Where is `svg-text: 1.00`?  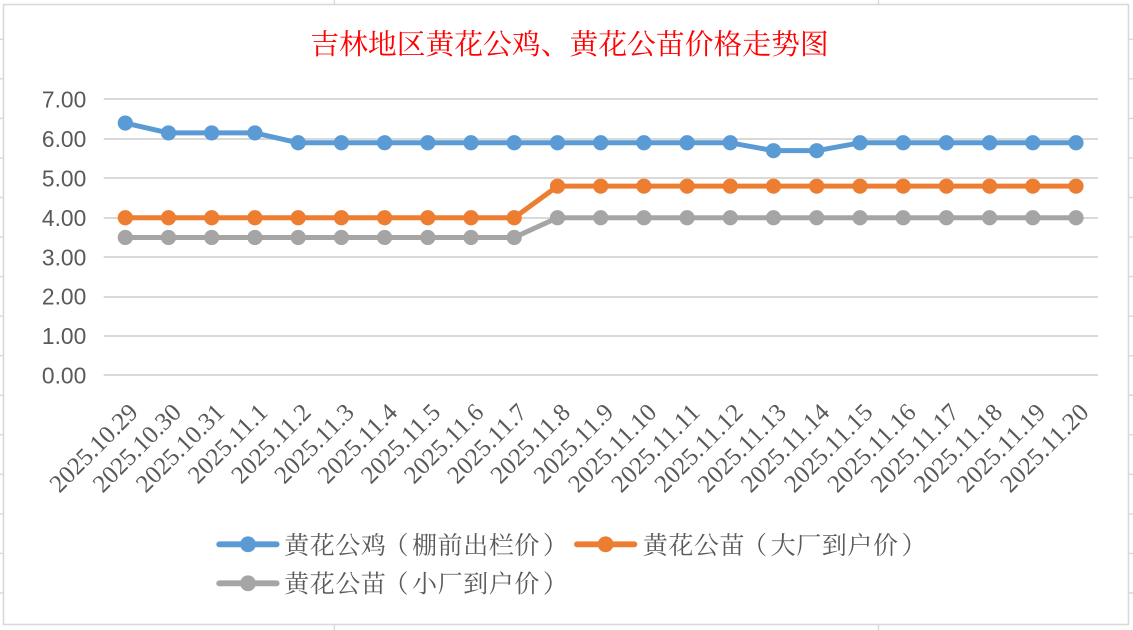 svg-text: 1.00 is located at coordinates (64, 336).